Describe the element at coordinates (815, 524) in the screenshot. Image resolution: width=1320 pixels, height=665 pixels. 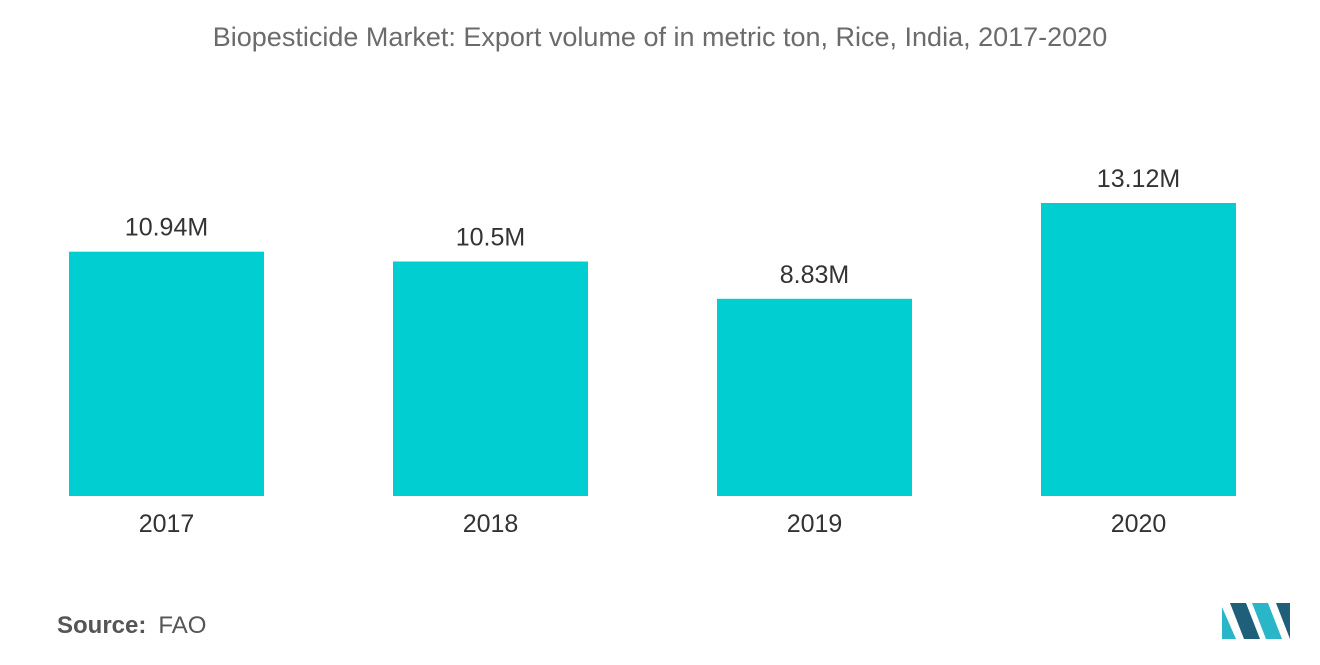
I see `x-tick-label-2019: 2019` at that location.